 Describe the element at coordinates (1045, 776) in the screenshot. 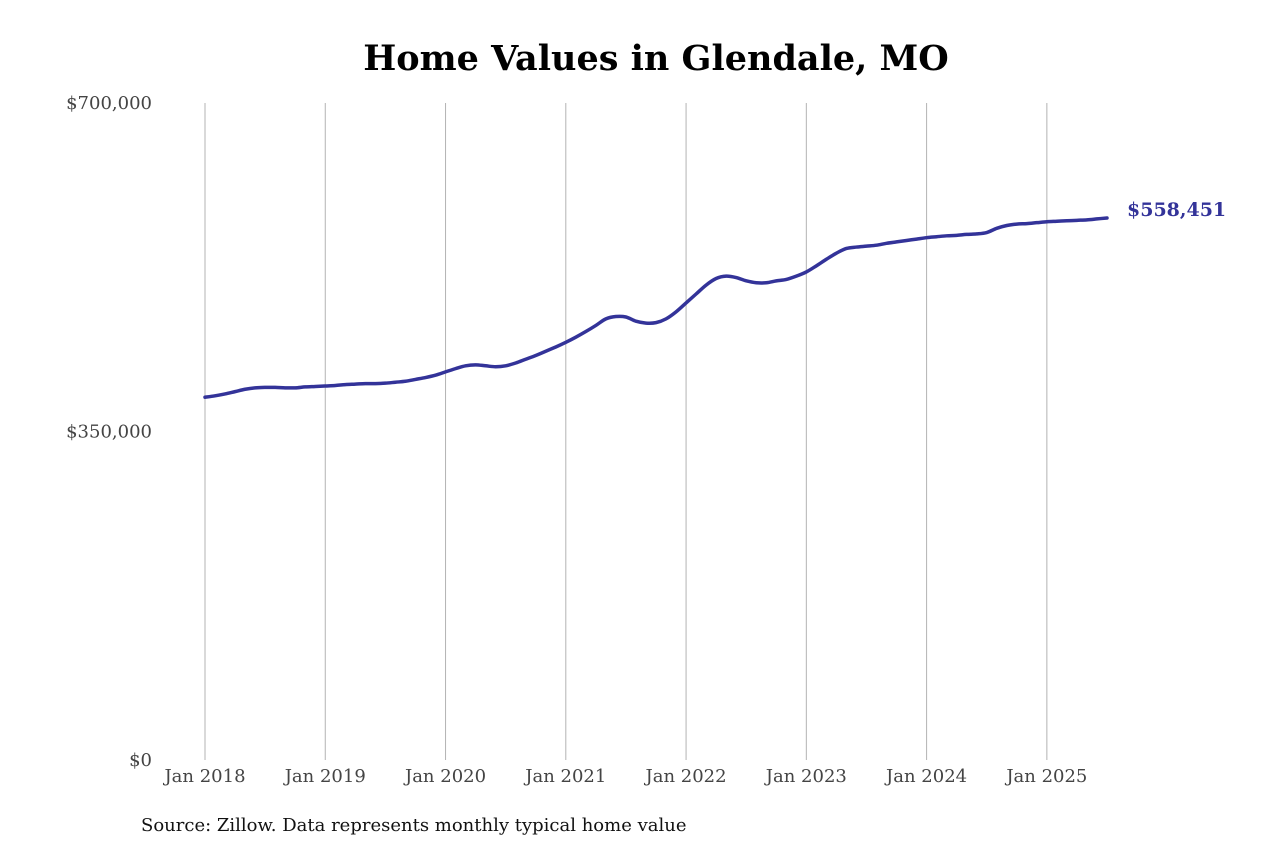

I see `x-tick-label: Jan 2025` at that location.